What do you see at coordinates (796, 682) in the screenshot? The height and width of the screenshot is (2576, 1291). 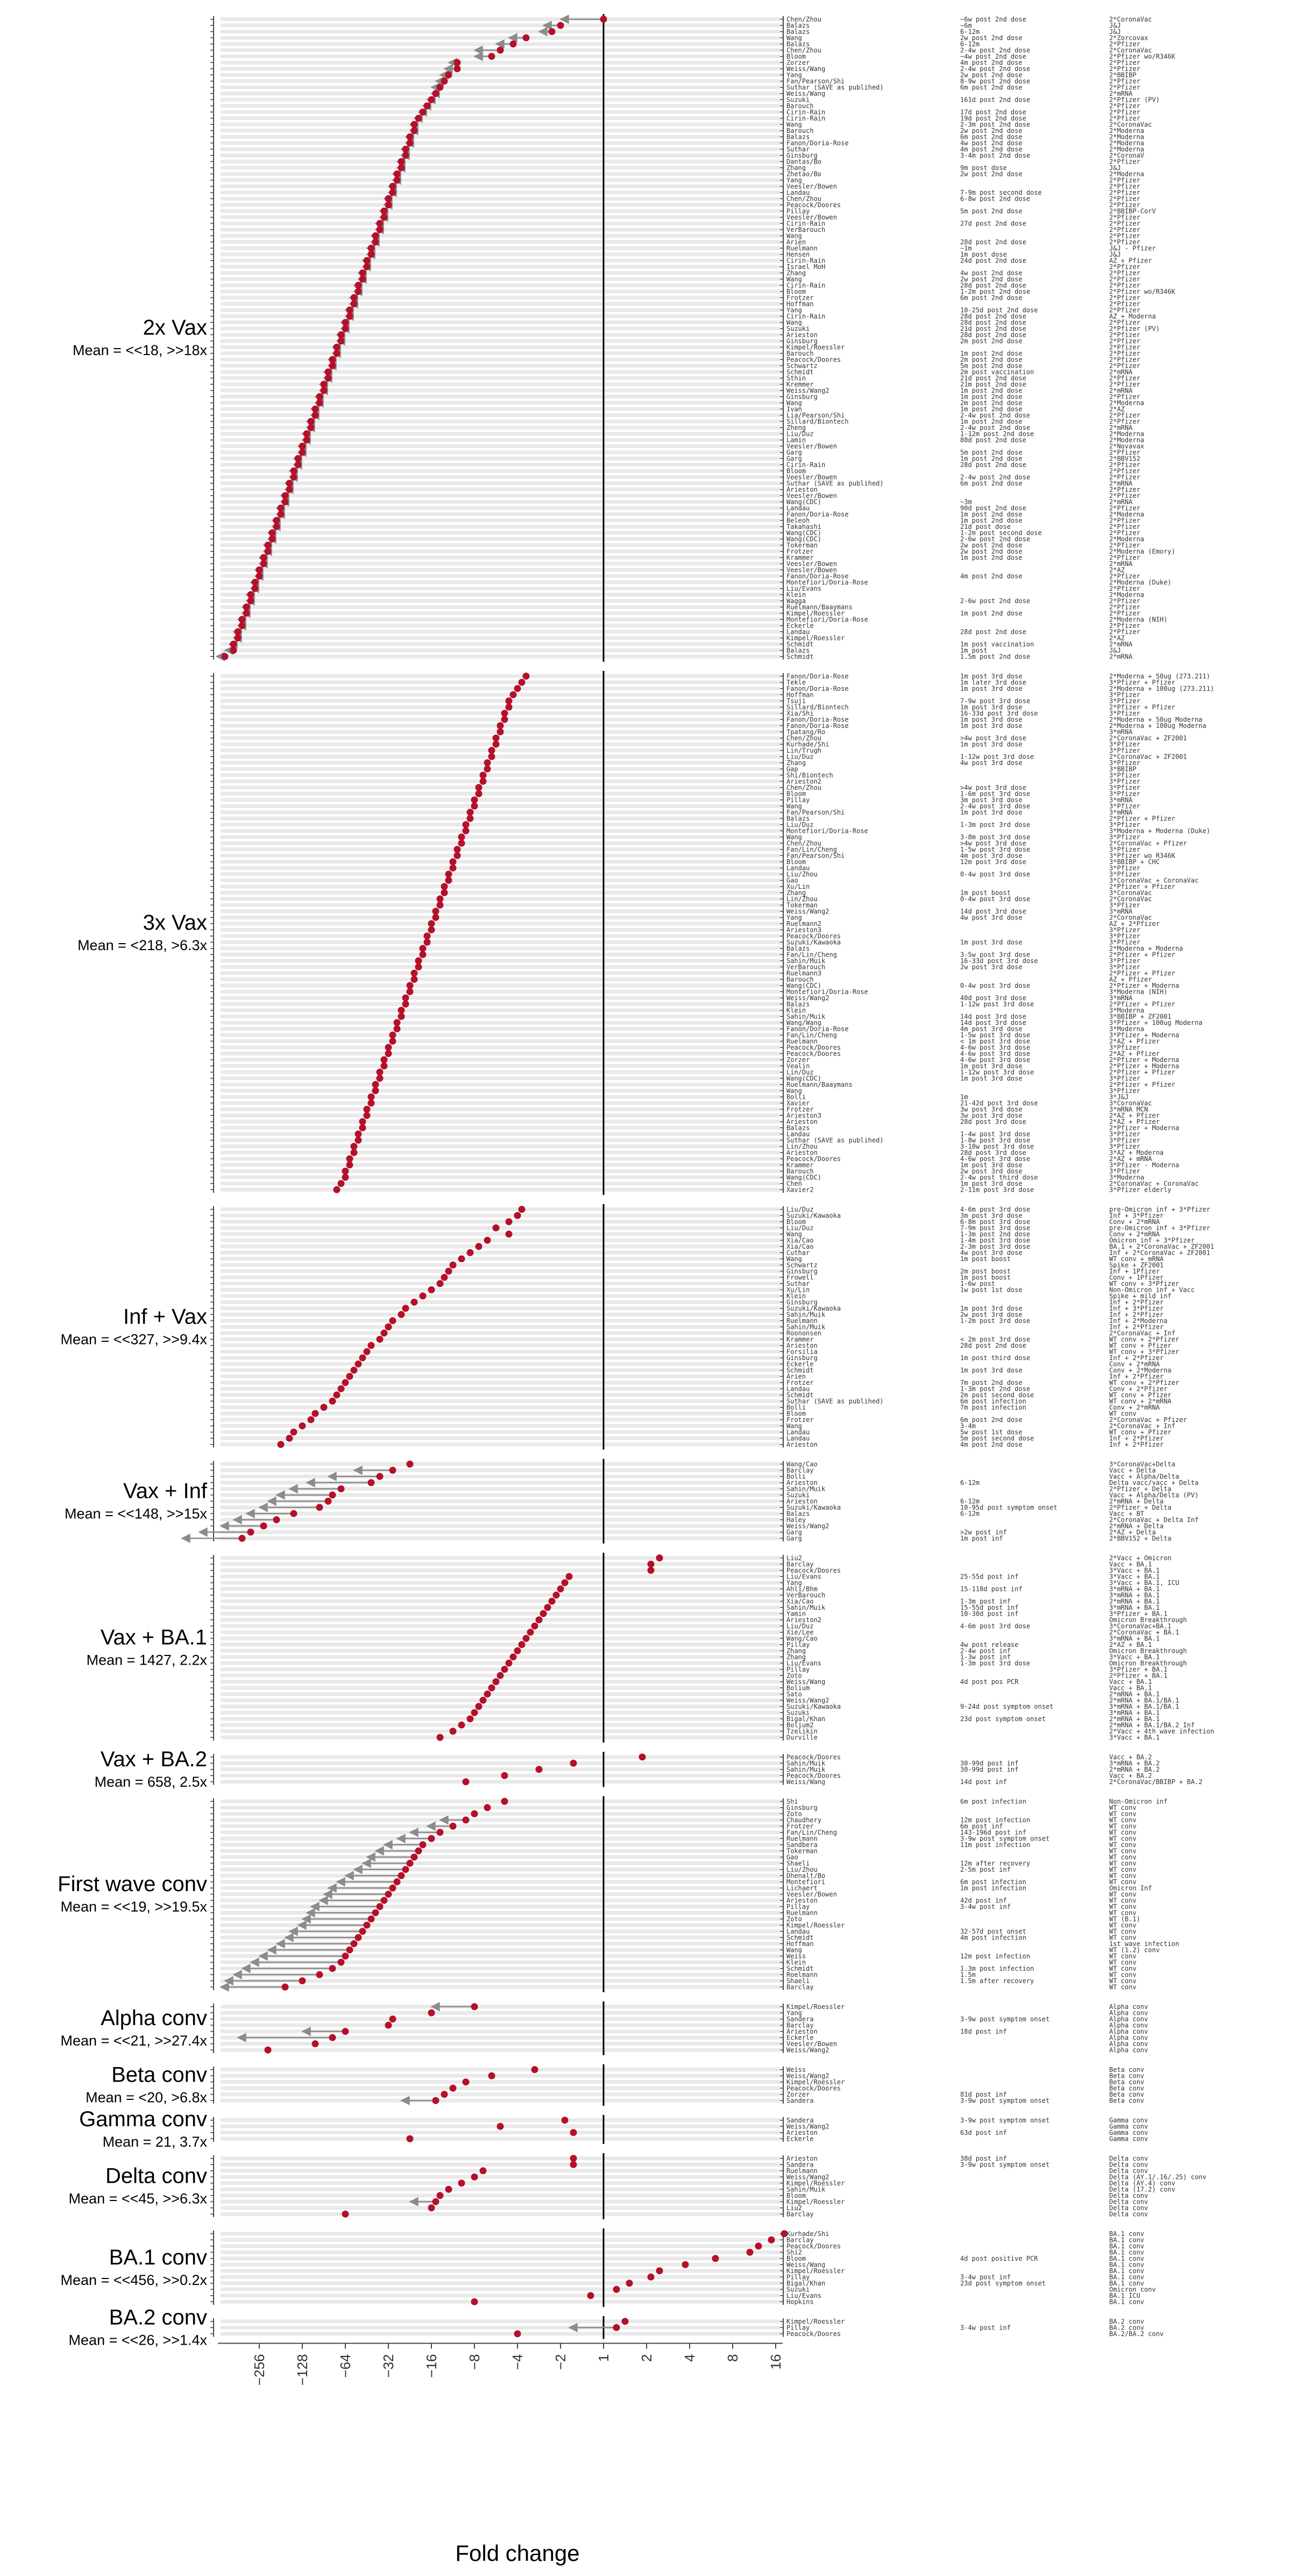 I see `row-study: Tekle` at bounding box center [796, 682].